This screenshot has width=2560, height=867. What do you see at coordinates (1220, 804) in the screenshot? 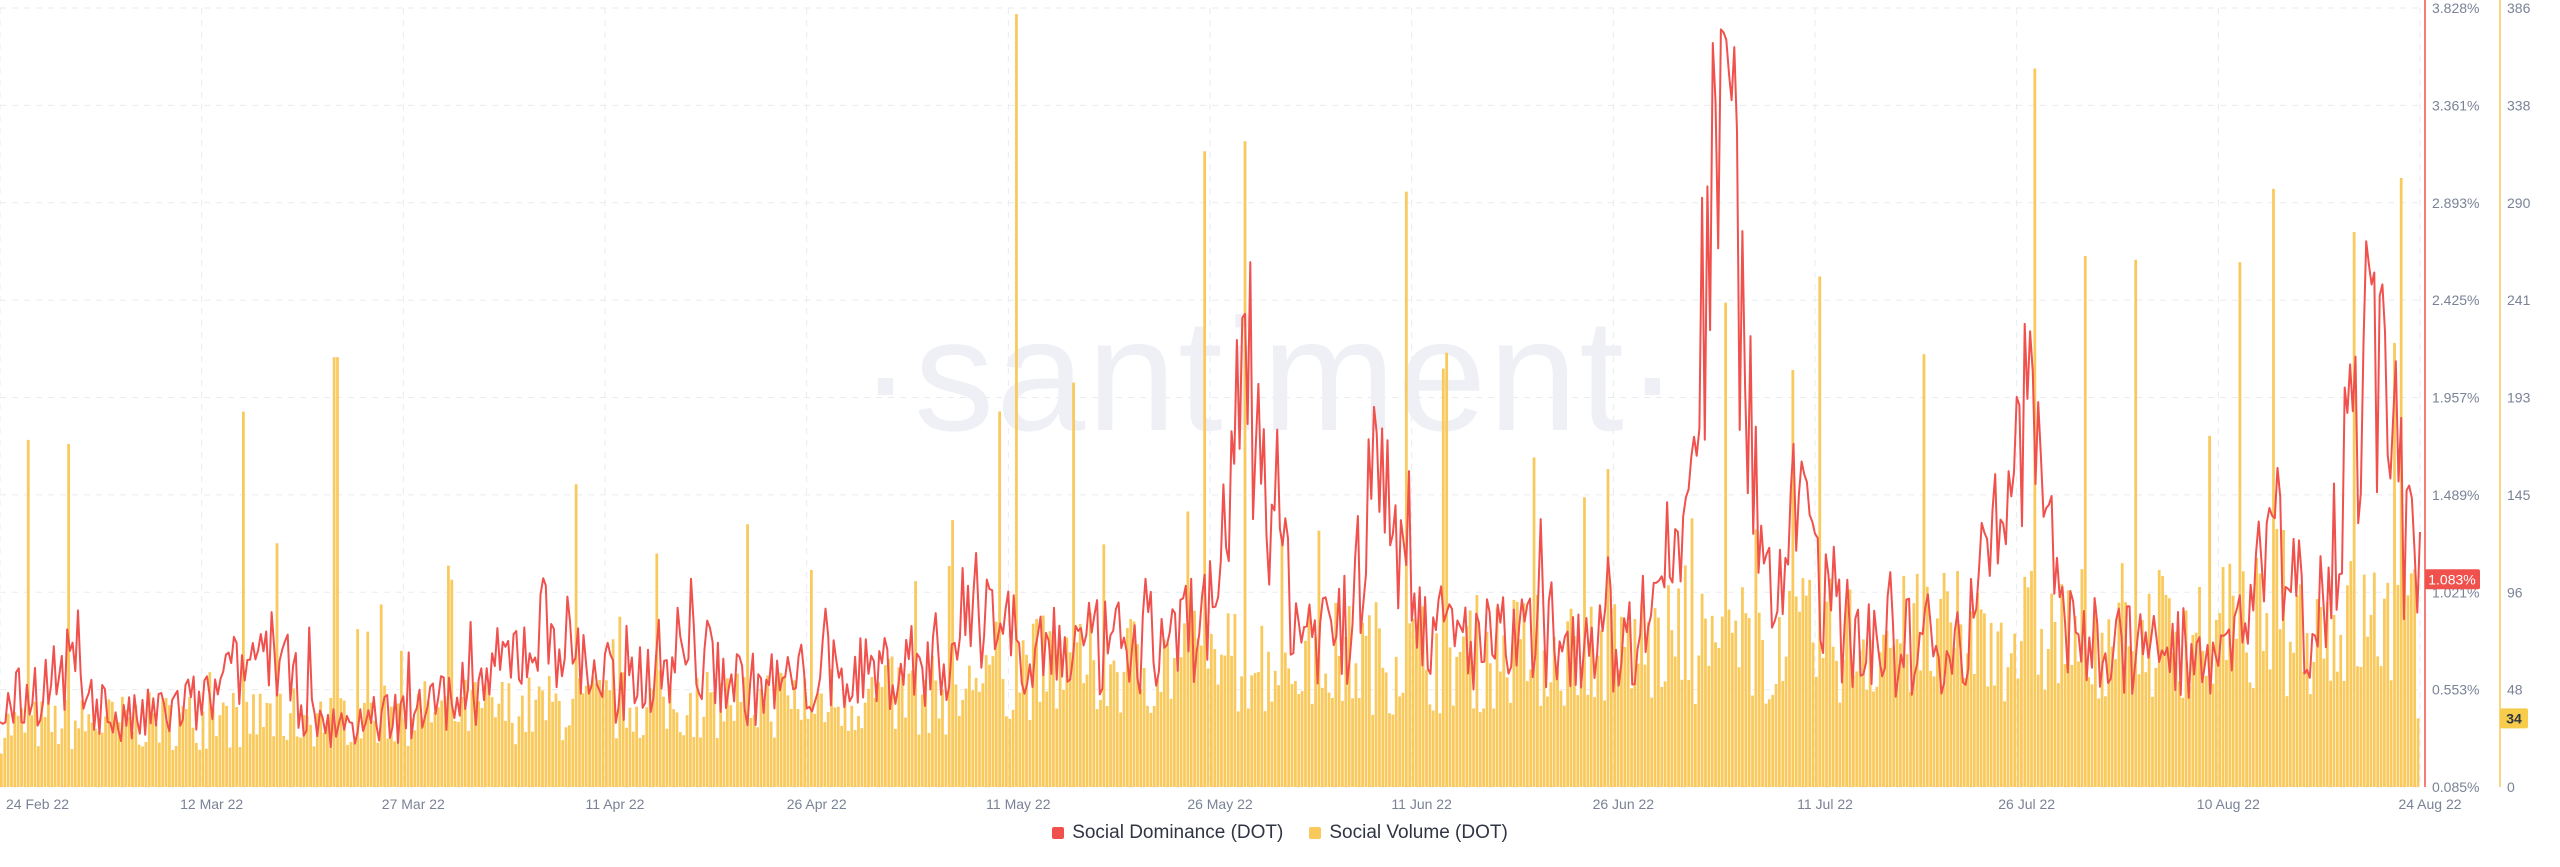
I see `x-tick-label: 26 May 22` at bounding box center [1220, 804].